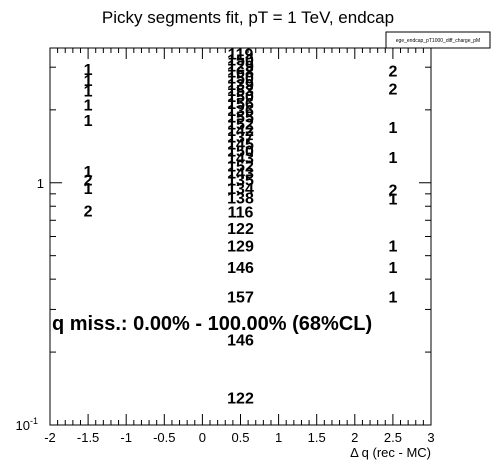  Describe the element at coordinates (240, 85) in the screenshot. I see `bin-value-label: 139` at that location.